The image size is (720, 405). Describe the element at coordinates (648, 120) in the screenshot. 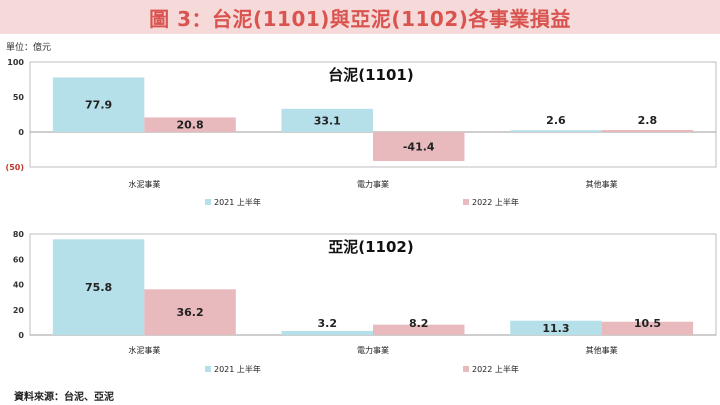

I see `data-label: 2.8` at that location.